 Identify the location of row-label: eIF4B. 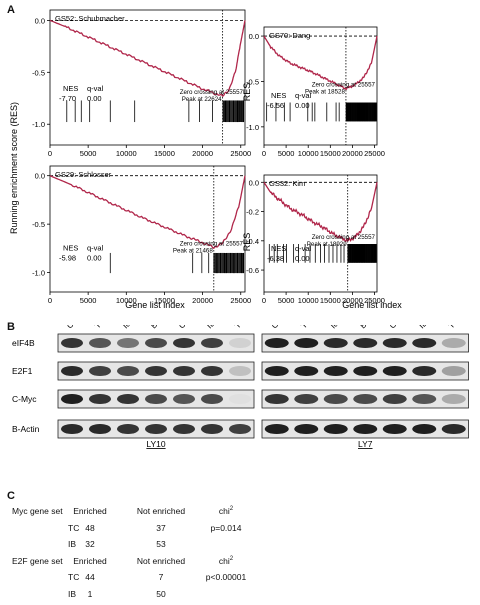
(23, 343).